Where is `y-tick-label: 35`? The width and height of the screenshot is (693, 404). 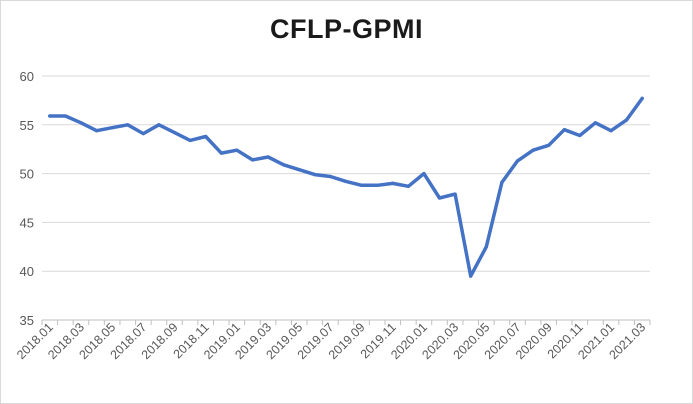 y-tick-label: 35 is located at coordinates (27, 320).